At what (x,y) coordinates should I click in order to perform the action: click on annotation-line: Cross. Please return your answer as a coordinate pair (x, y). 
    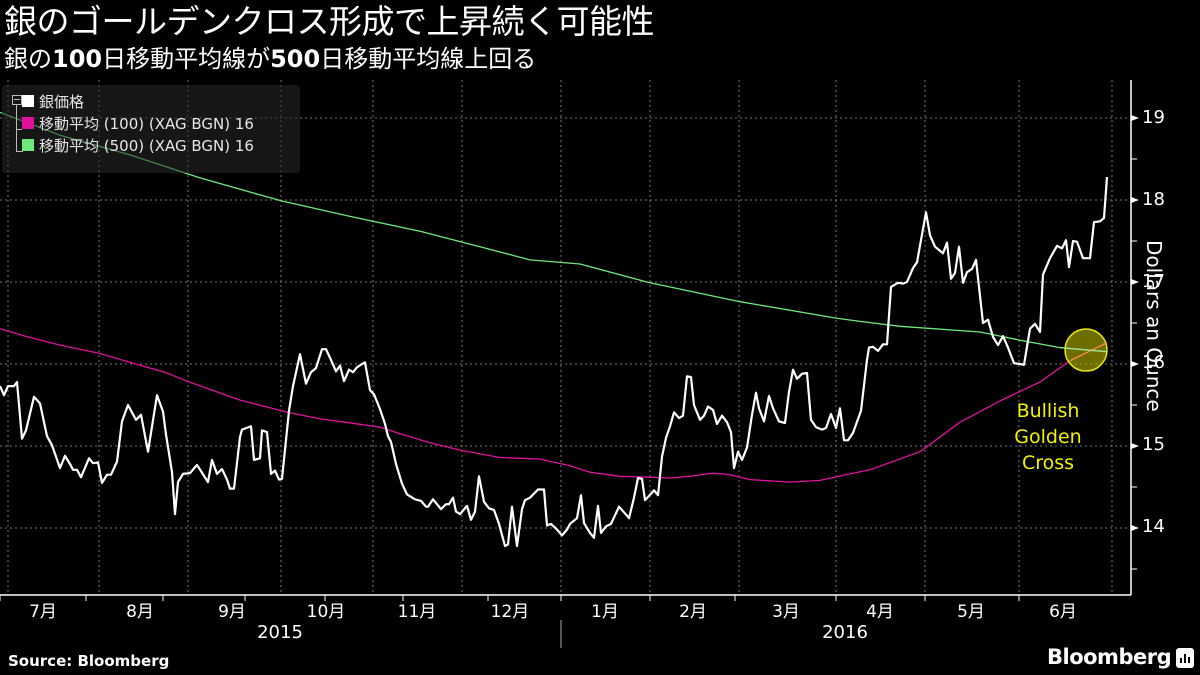
    Looking at the image, I should click on (1048, 463).